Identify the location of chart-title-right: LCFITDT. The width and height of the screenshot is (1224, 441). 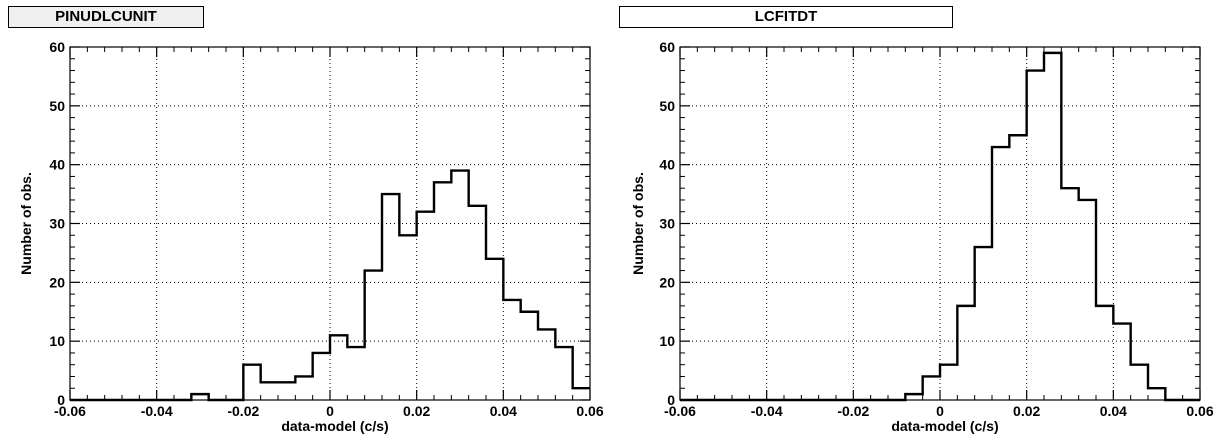
(786, 17).